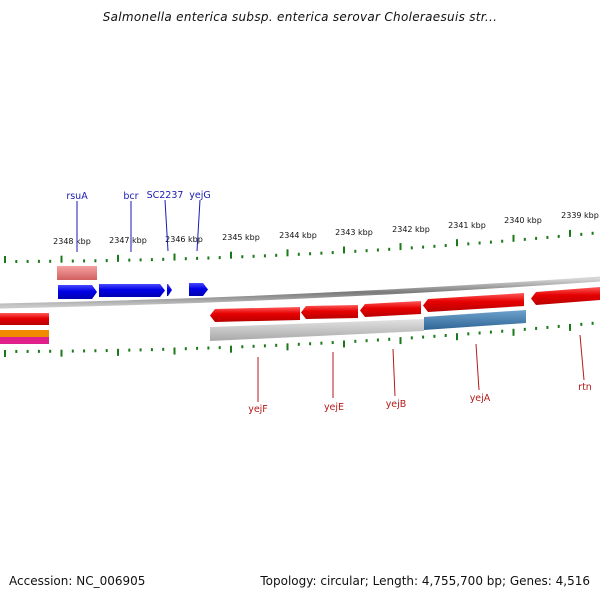  Describe the element at coordinates (565, 296) in the screenshot. I see `gene-arrow-rtn` at that location.